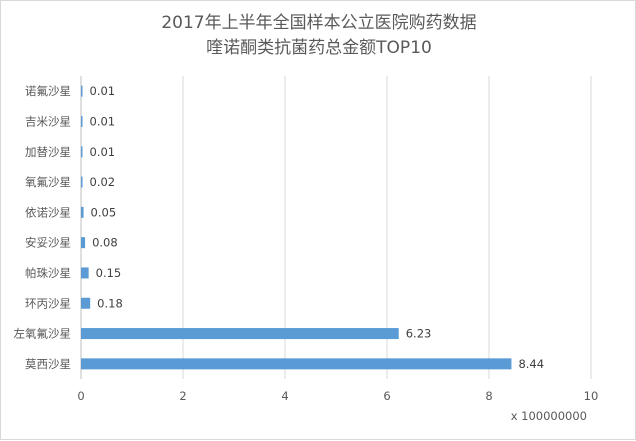 This screenshot has height=441, width=636. I want to click on category-label: 依诺沙星, so click(48, 212).